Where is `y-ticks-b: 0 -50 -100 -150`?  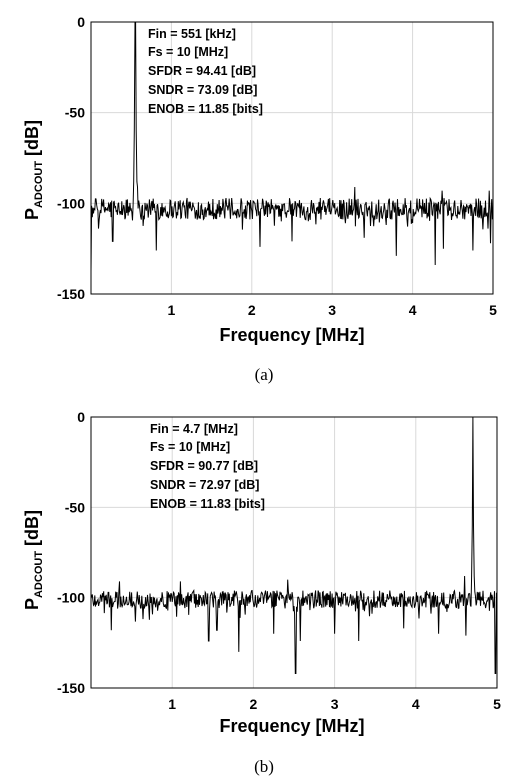
y-ticks-b: 0 -50 -100 -150 is located at coordinates (71, 552).